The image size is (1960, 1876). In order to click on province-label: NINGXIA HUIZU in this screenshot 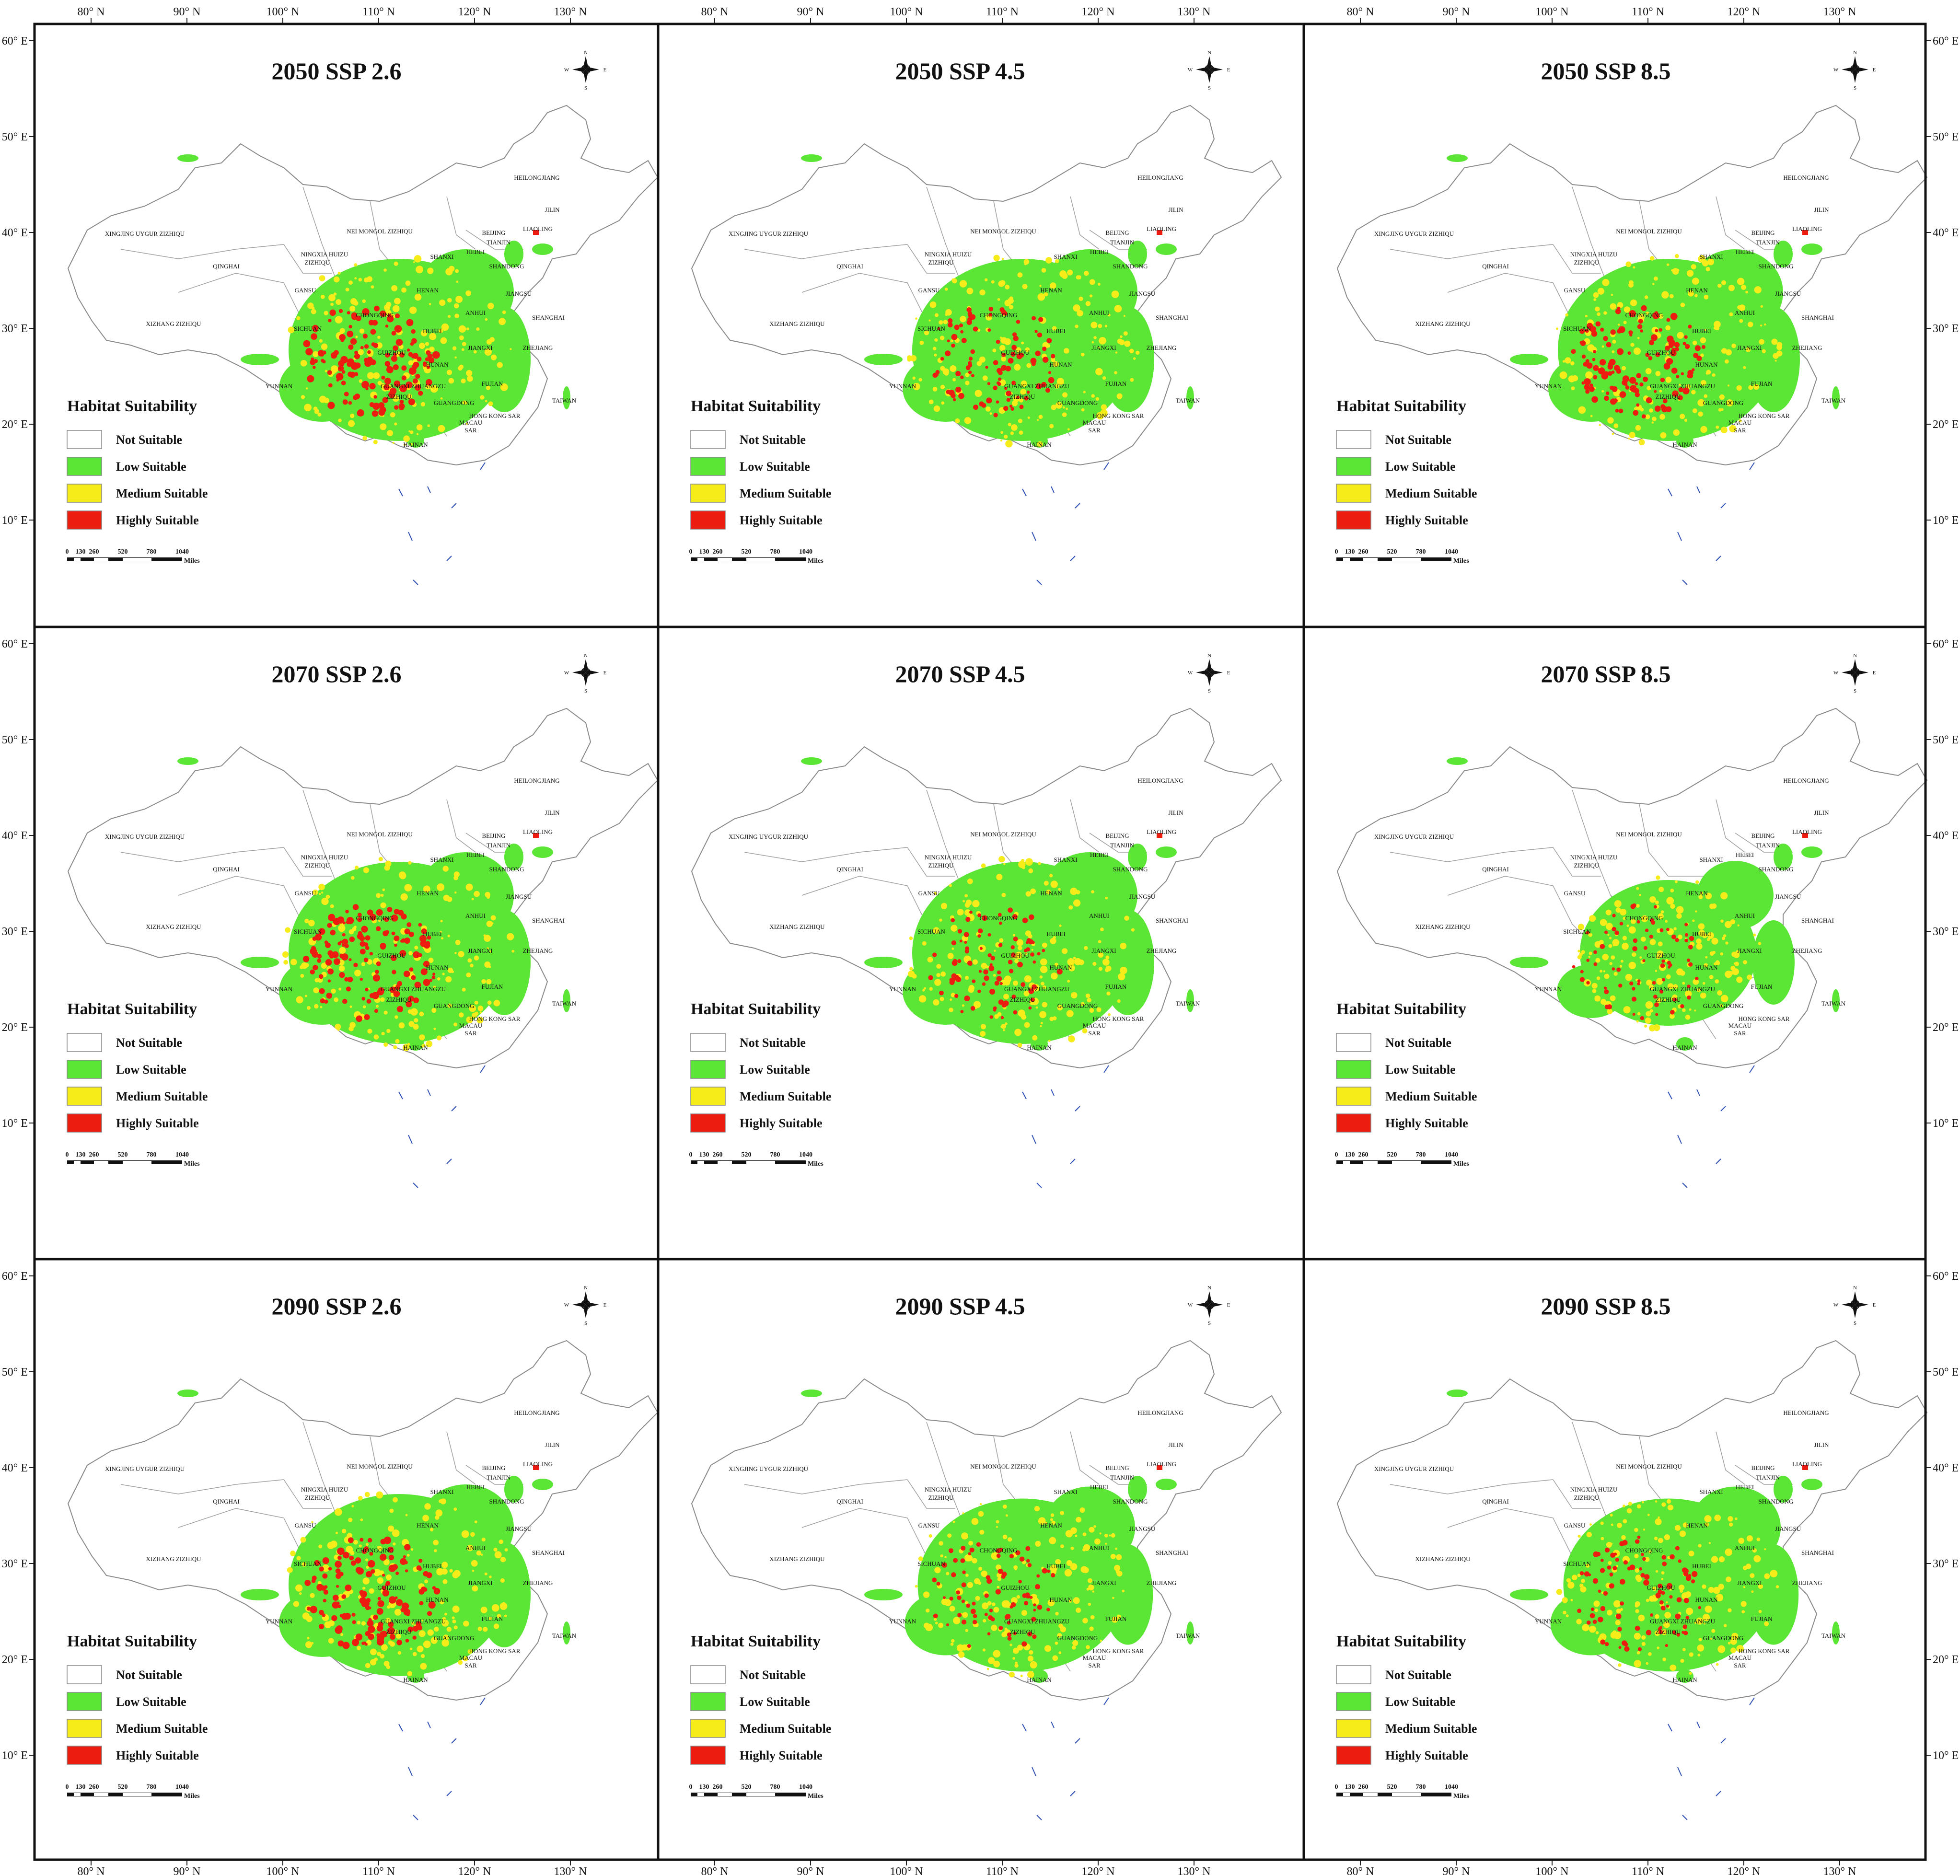, I will do `click(1594, 857)`.